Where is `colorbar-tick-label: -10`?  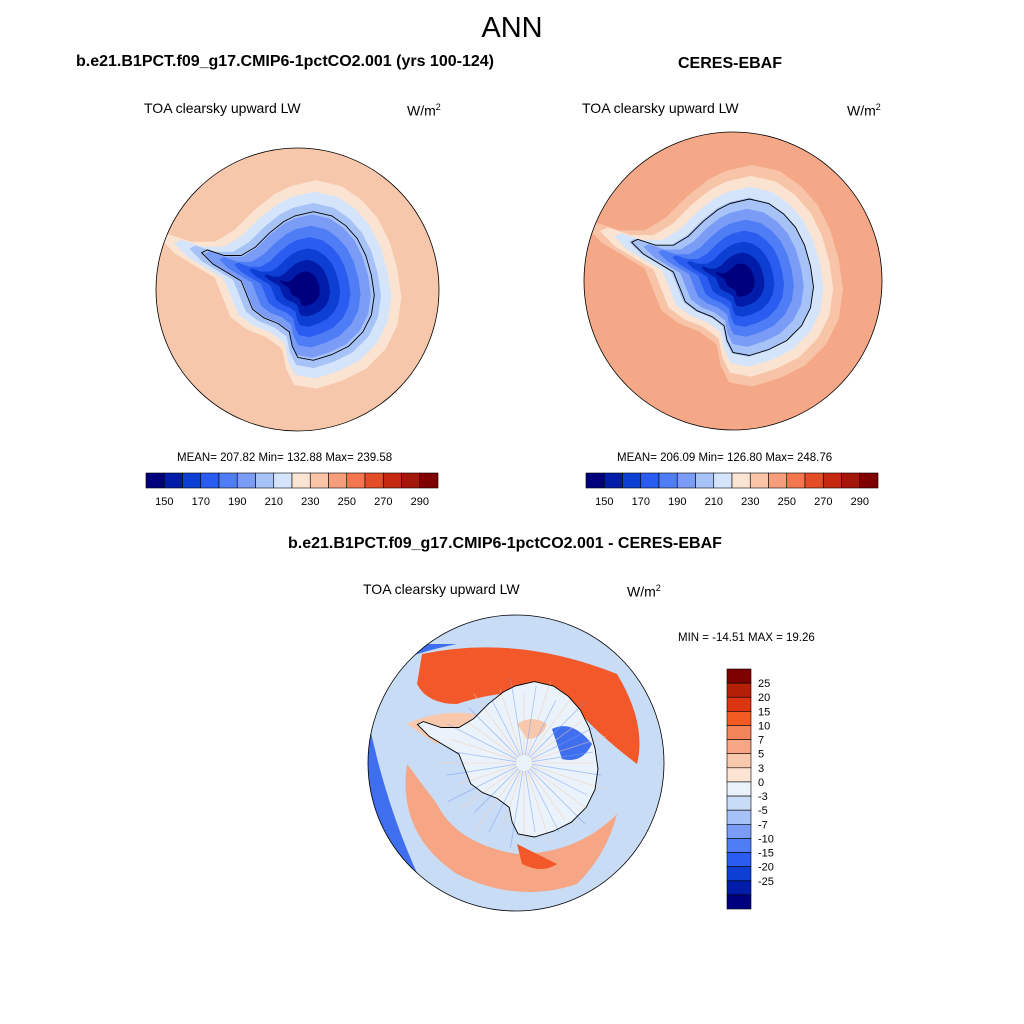
colorbar-tick-label: -10 is located at coordinates (766, 839).